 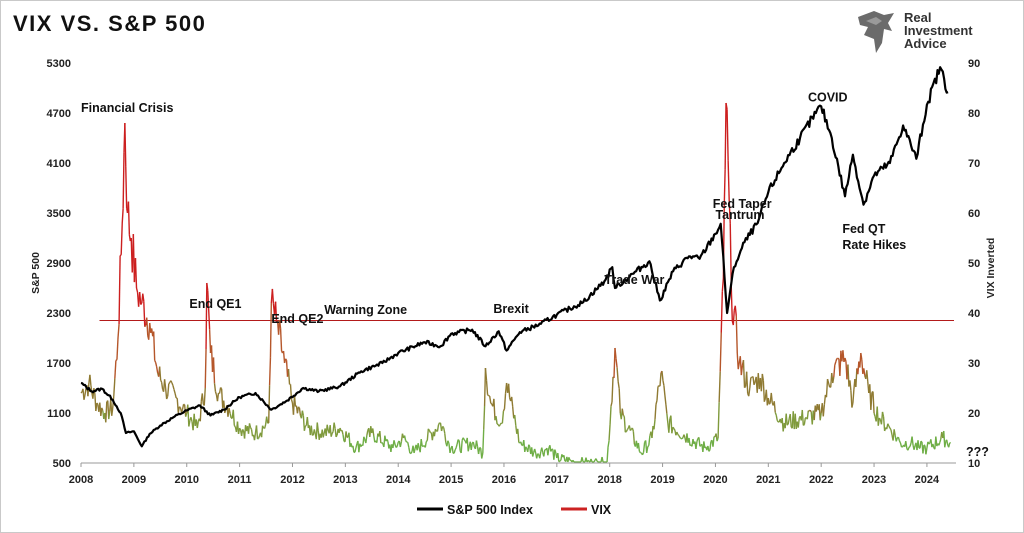 What do you see at coordinates (59, 314) in the screenshot?
I see `y-tick-label: 2300` at bounding box center [59, 314].